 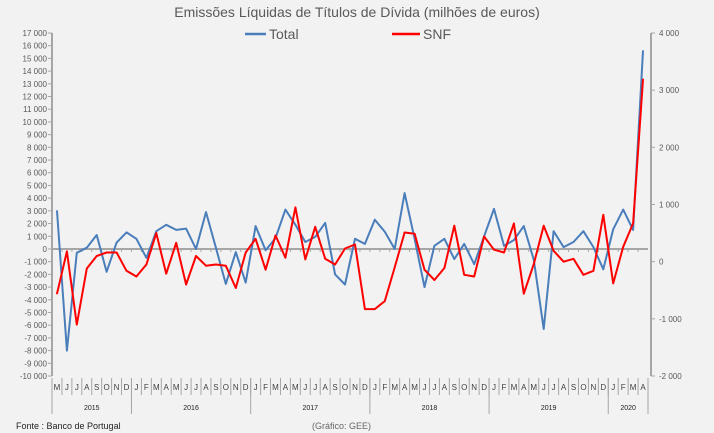 I want to click on right-tick-label: 2 000, so click(x=669, y=147).